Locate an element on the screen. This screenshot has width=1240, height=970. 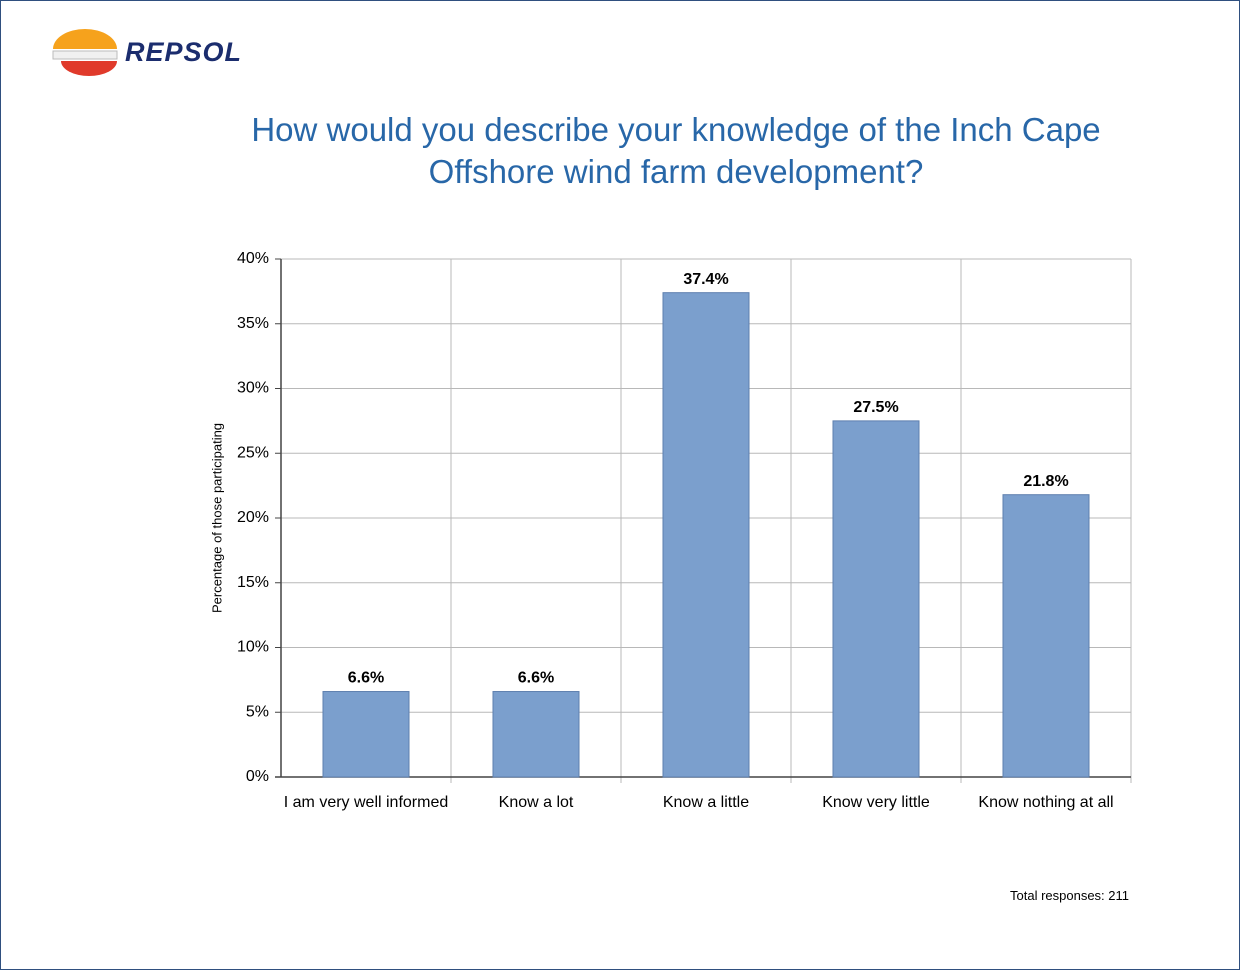
y-tick-label: 40% is located at coordinates (253, 258).